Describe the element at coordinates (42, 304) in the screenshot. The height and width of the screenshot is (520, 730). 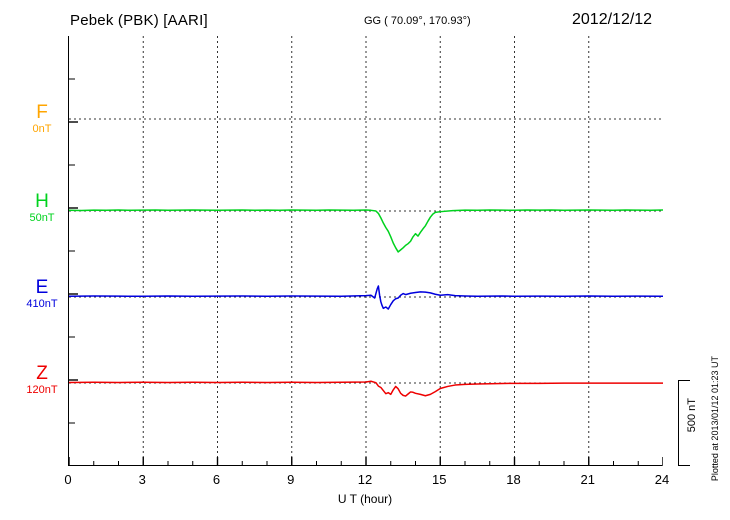
I see `component-amplitude-e: 410nT` at that location.